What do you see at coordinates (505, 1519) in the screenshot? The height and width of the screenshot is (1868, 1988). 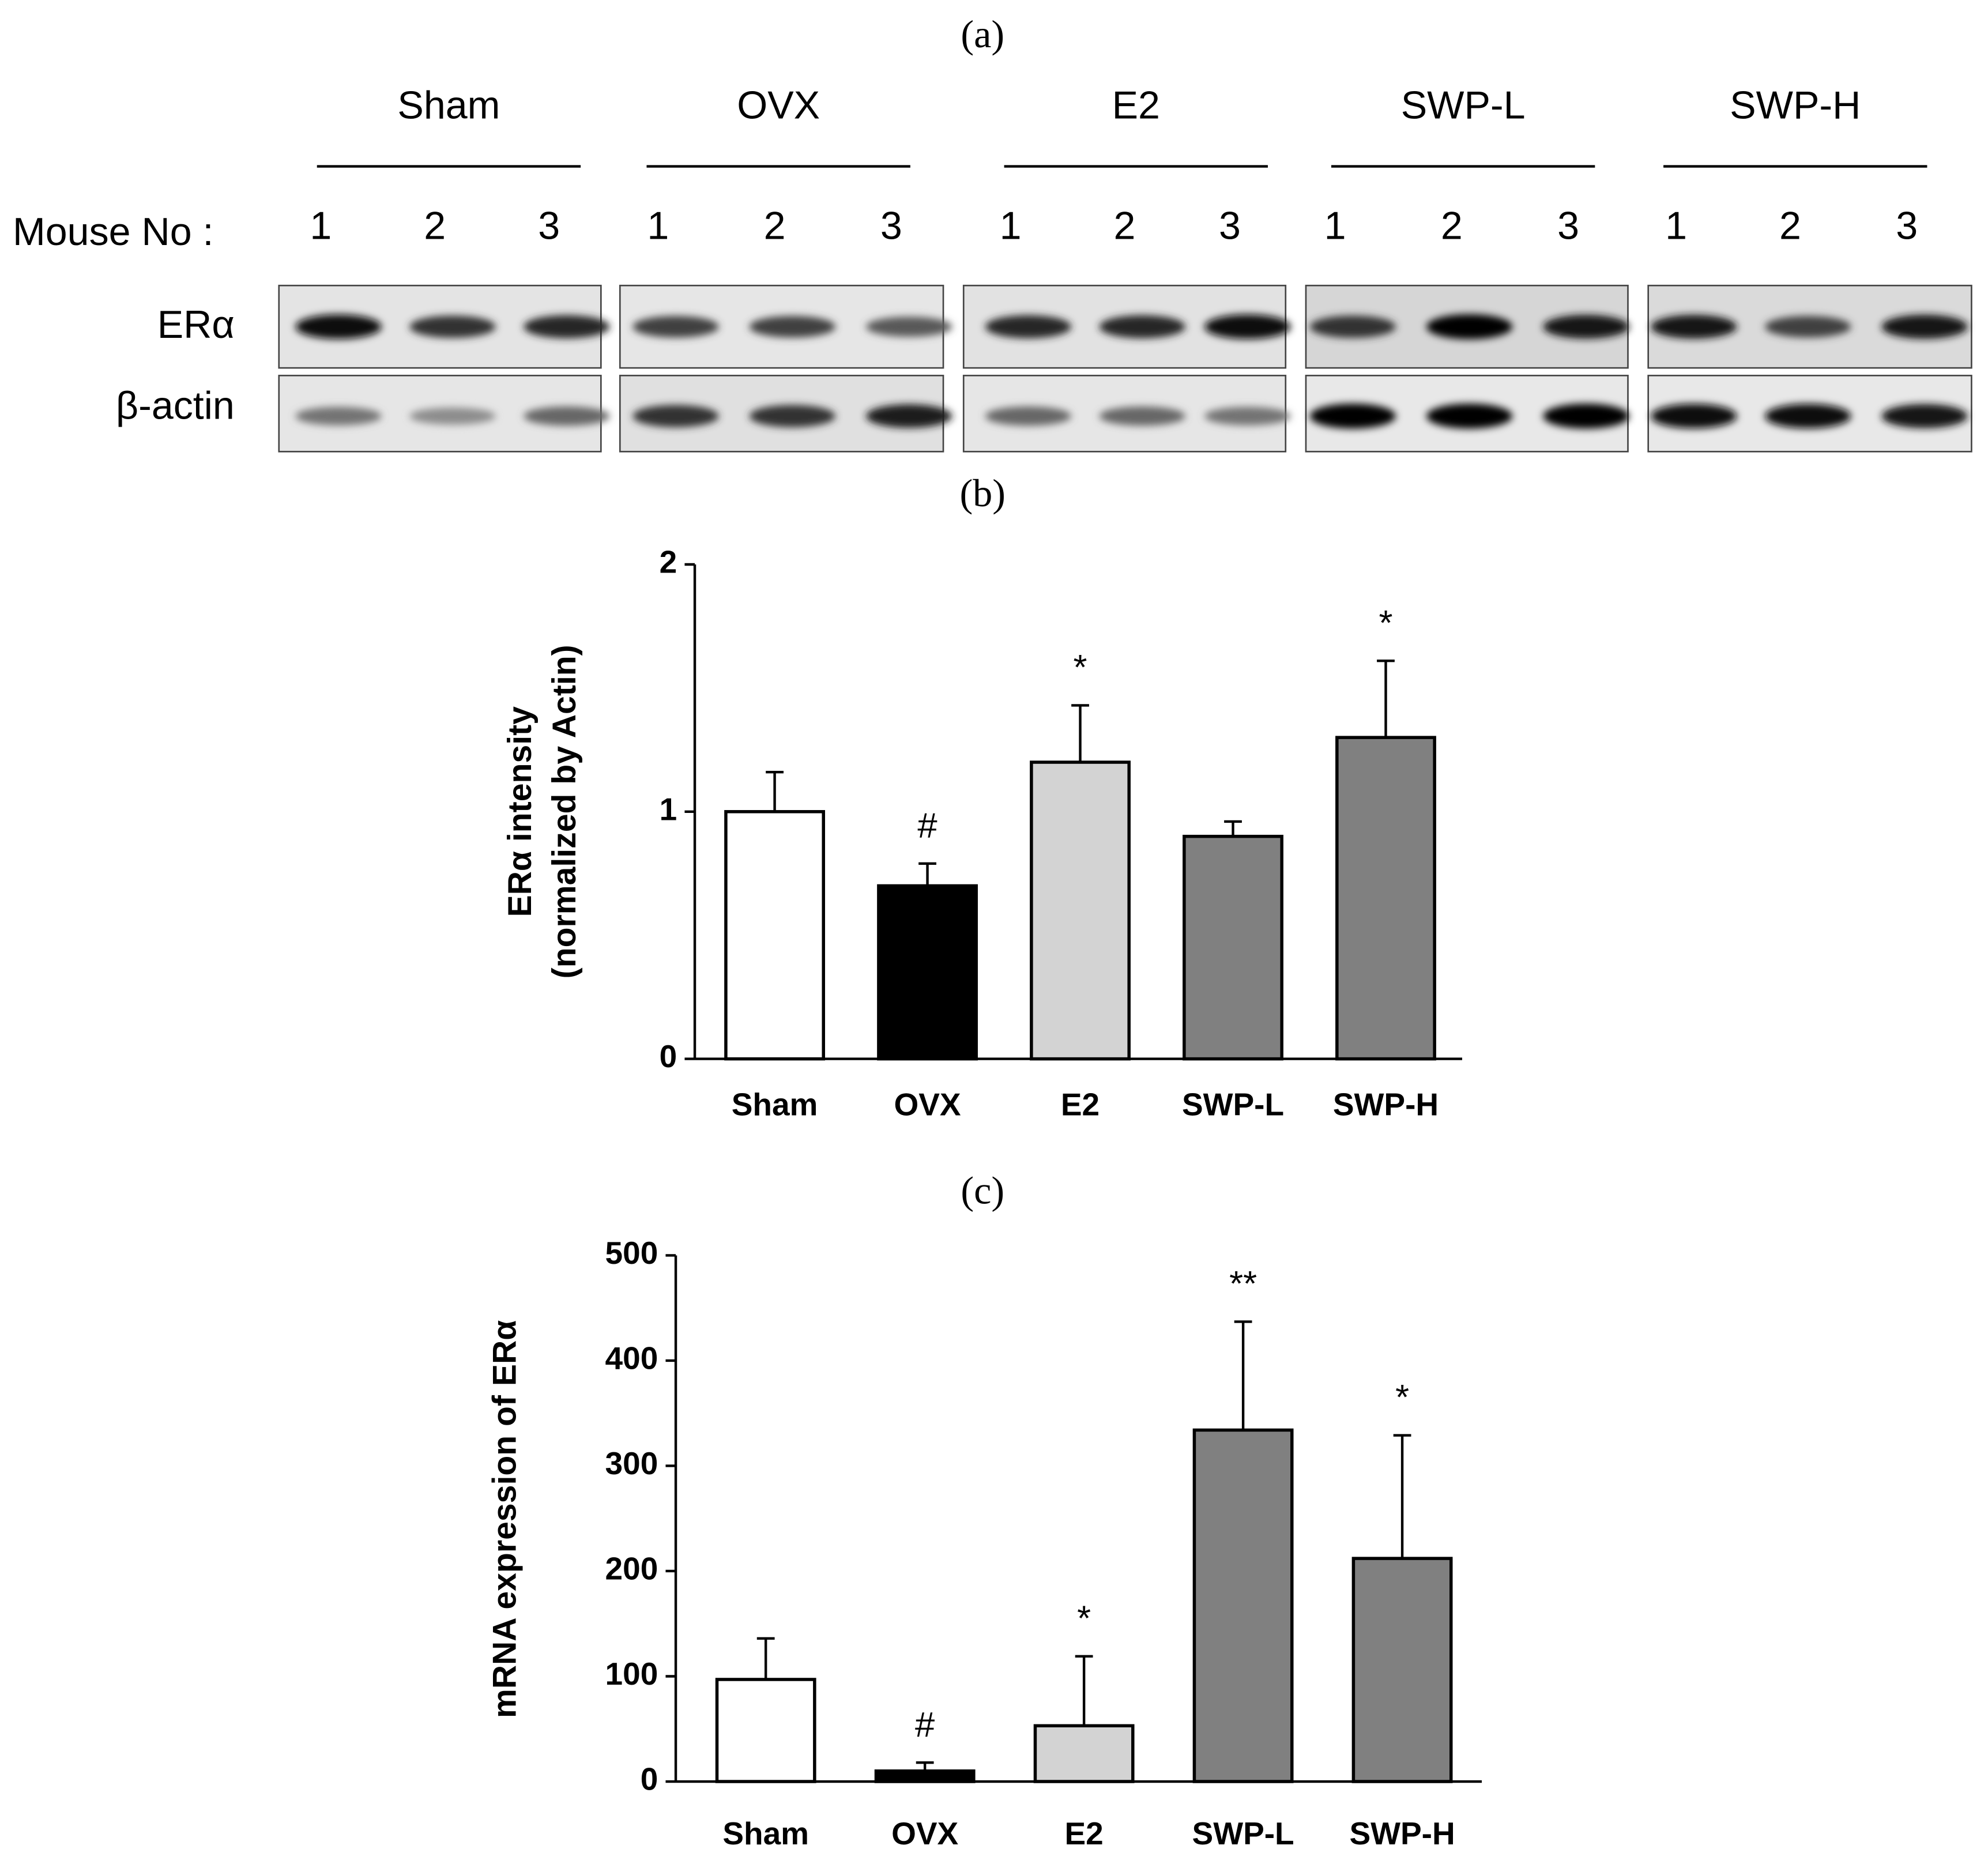 I see `y-axis-title: mRNA expression of ERα` at bounding box center [505, 1519].